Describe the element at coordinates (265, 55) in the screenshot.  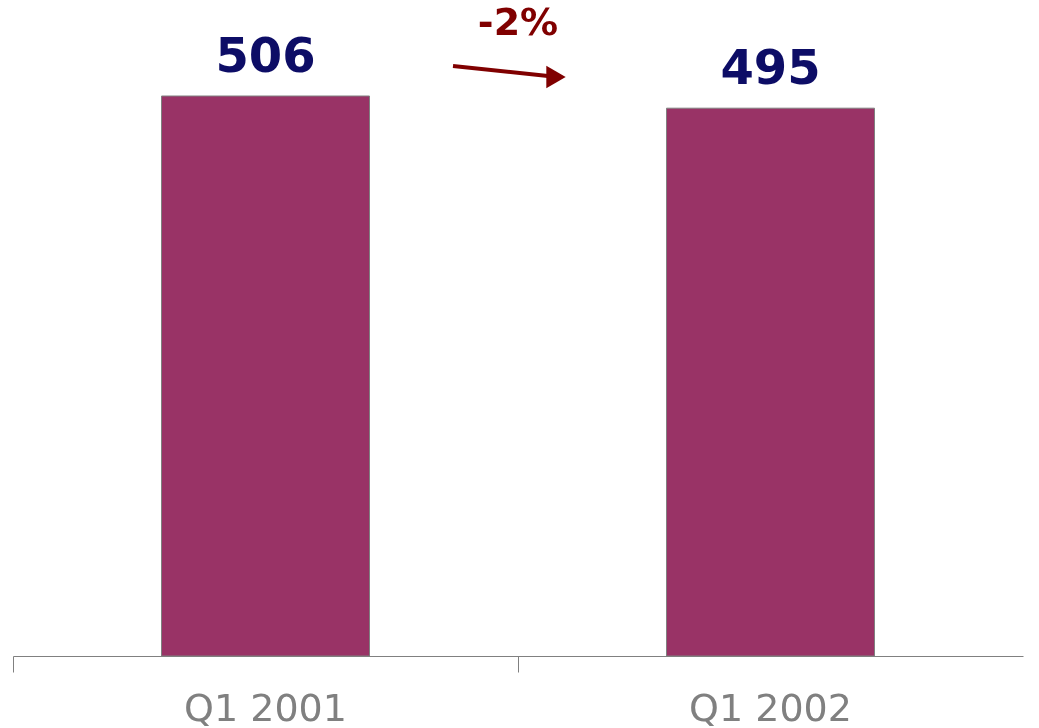
I see `data-label: 506` at that location.